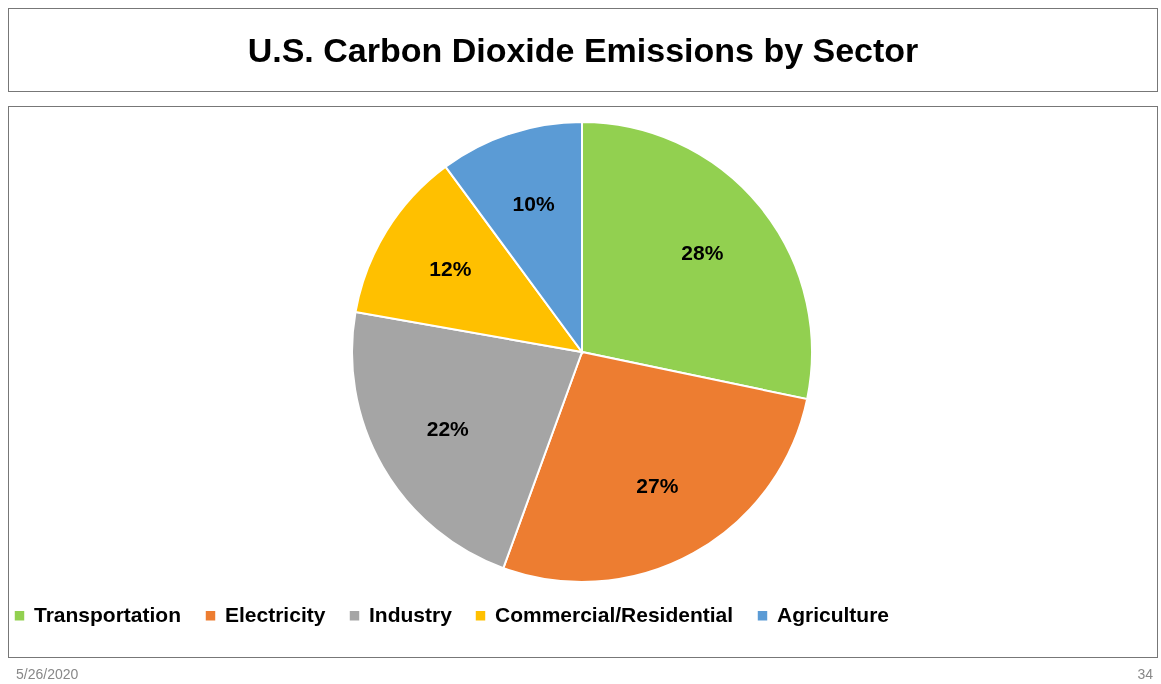  I want to click on legend-label: Agriculture, so click(833, 614).